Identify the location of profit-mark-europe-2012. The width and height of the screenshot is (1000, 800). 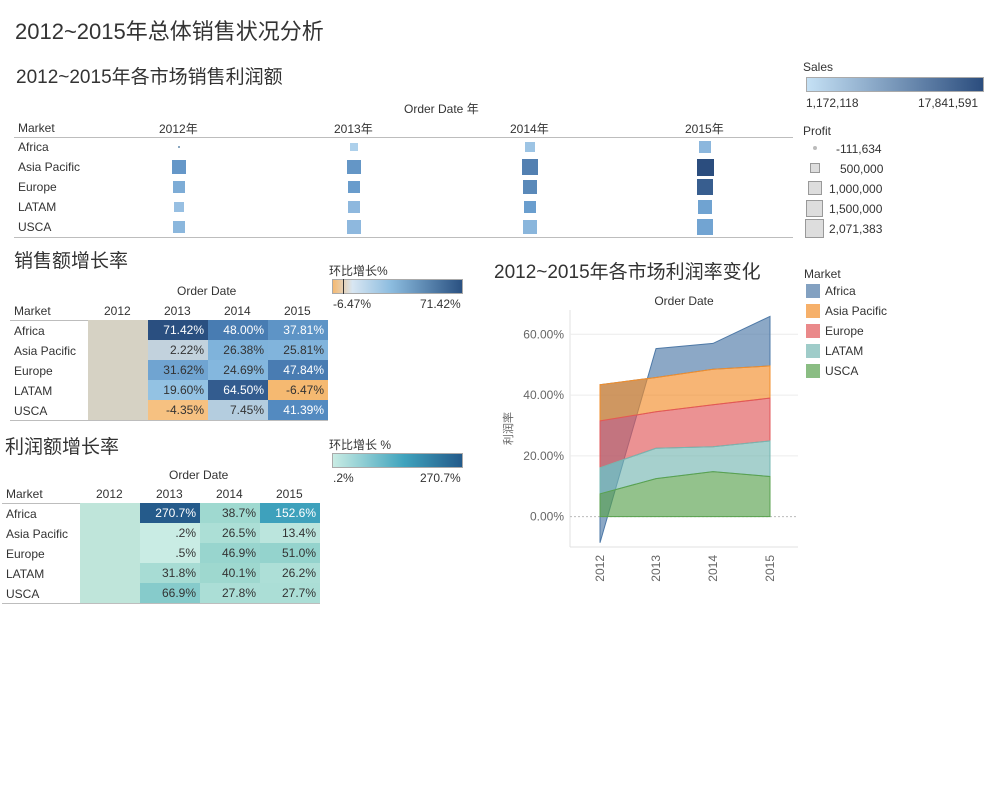
(179, 187).